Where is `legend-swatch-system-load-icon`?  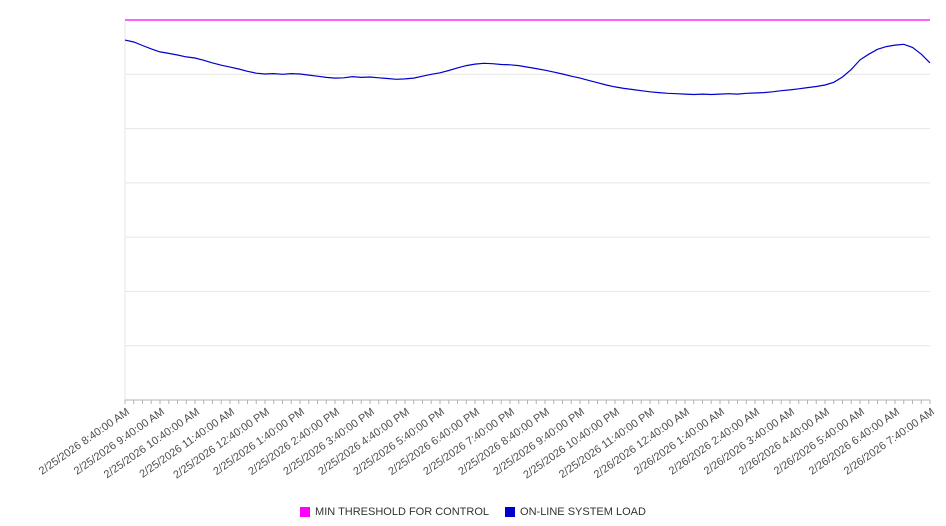 legend-swatch-system-load-icon is located at coordinates (510, 512).